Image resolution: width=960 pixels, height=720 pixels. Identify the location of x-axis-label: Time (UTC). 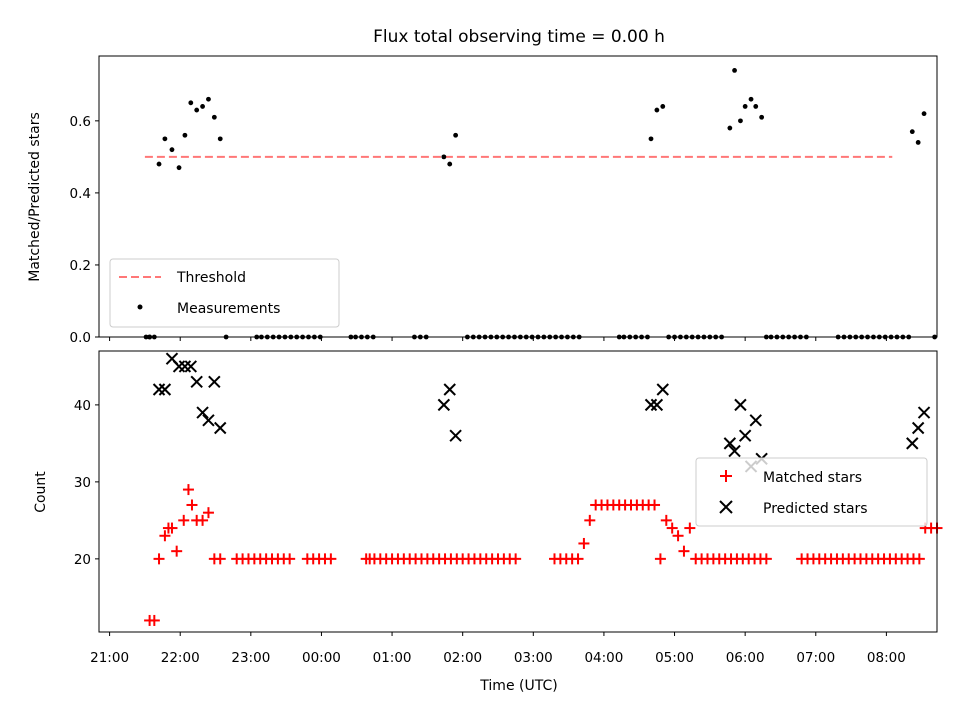
(518, 686).